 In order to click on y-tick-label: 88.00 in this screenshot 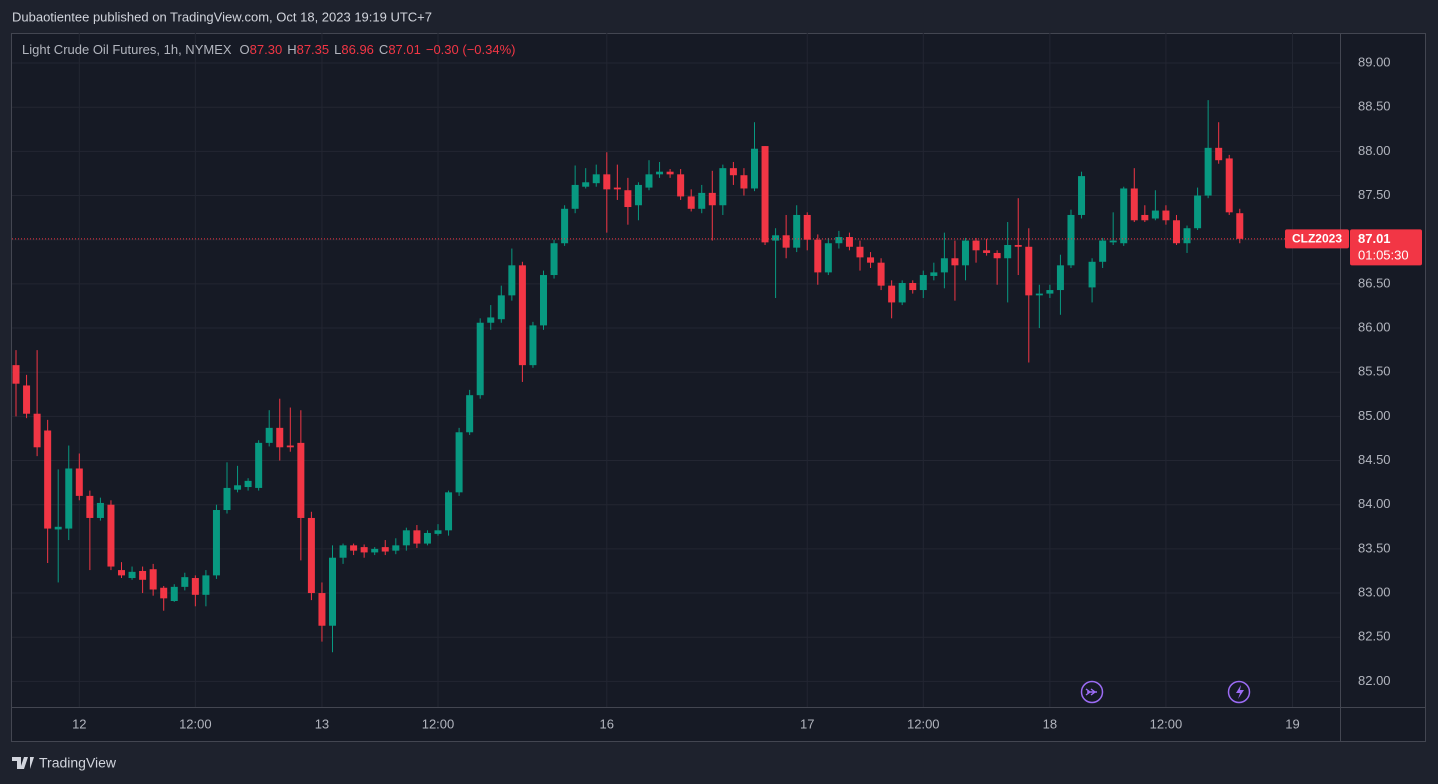, I will do `click(1374, 150)`.